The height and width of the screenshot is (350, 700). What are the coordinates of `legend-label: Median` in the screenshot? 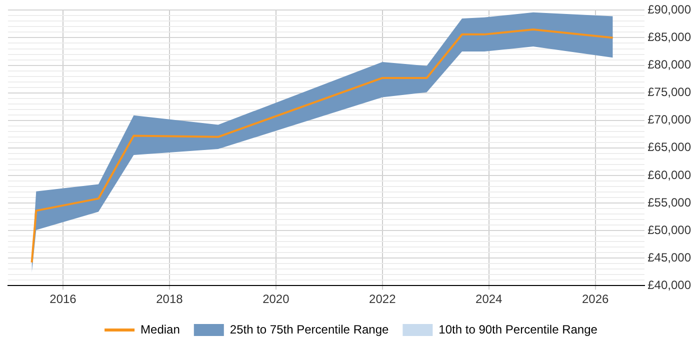 It's located at (160, 329).